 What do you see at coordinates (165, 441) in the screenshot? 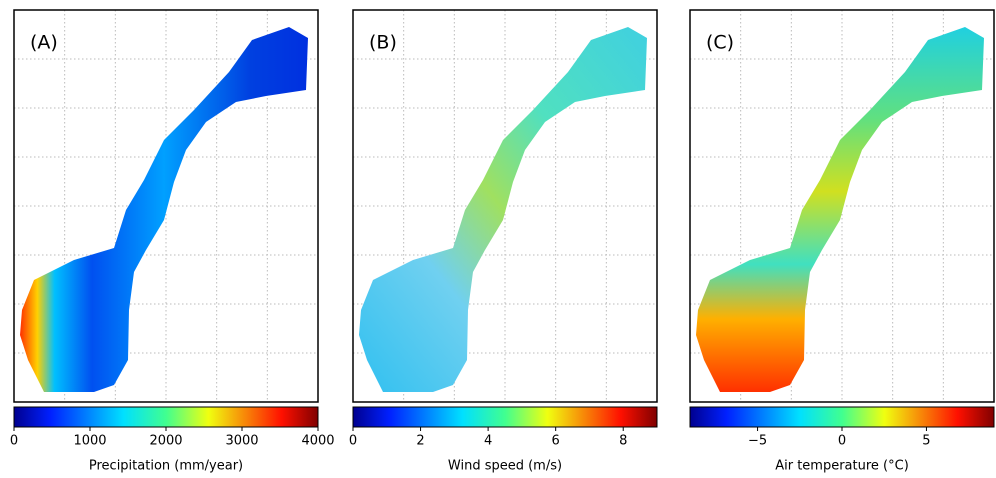
I see `colorbar-tick-label: 2000` at bounding box center [165, 441].